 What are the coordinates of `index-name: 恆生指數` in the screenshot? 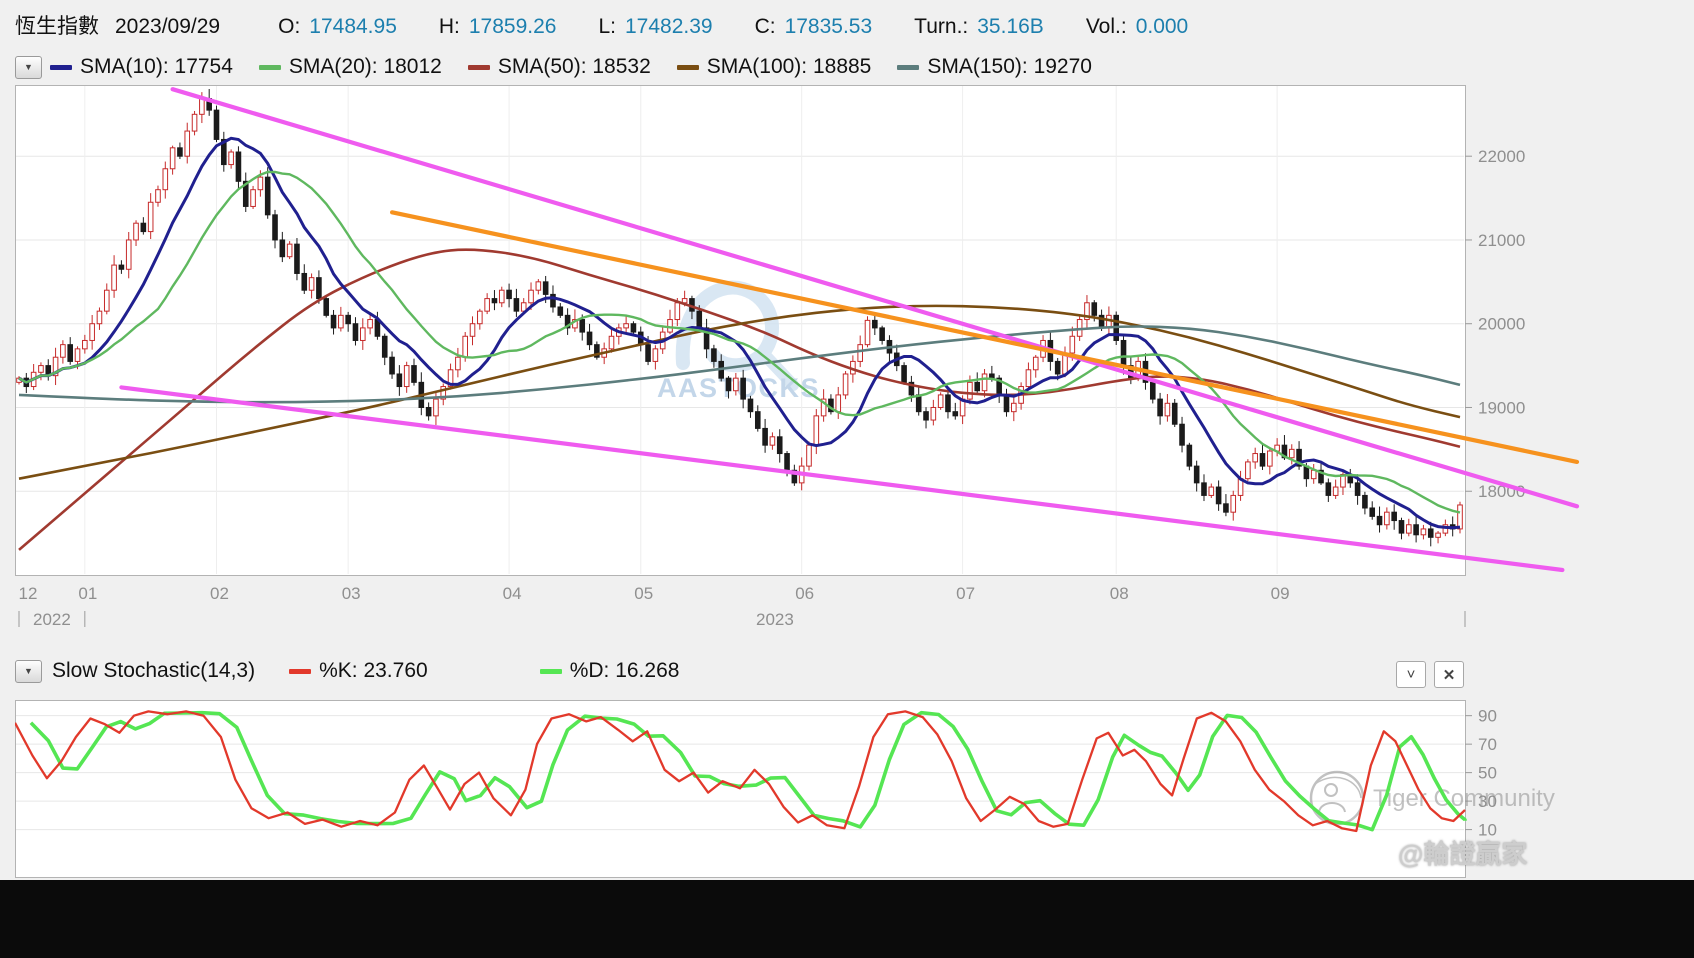 It's located at (57, 26).